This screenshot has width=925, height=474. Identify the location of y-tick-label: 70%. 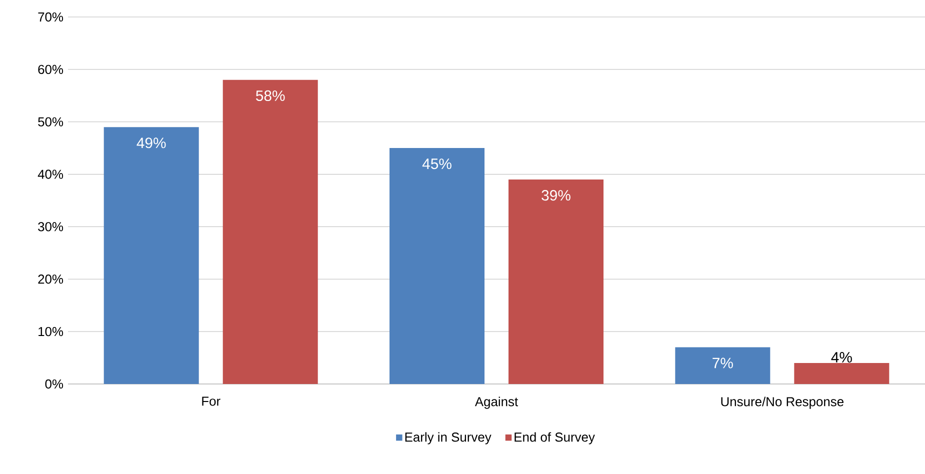
(51, 17).